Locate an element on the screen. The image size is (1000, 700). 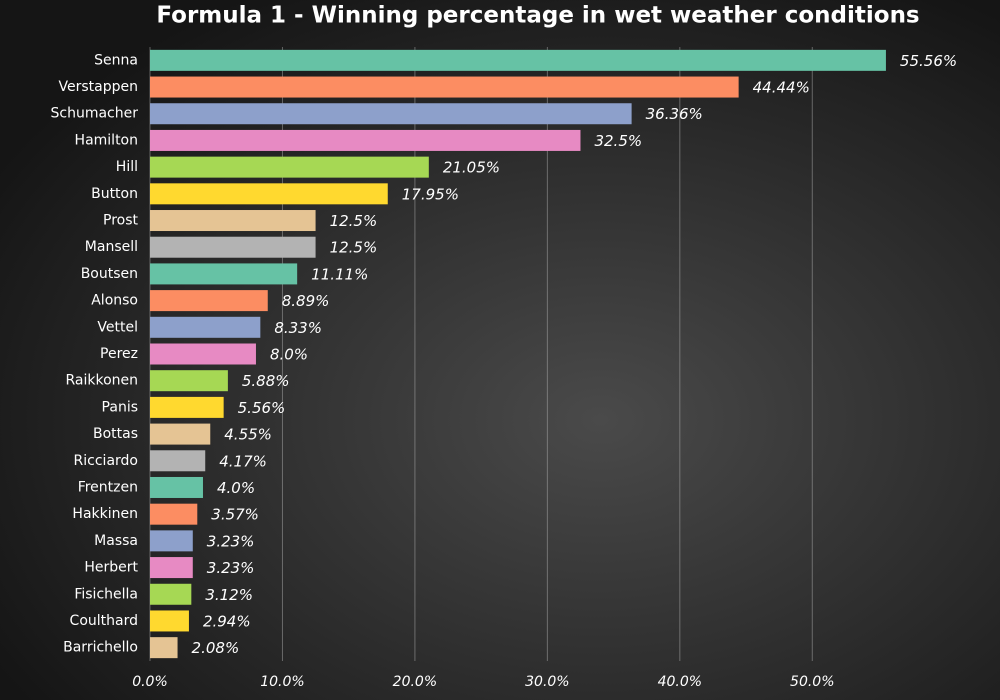
value-label: 8.0% is located at coordinates (289, 355).